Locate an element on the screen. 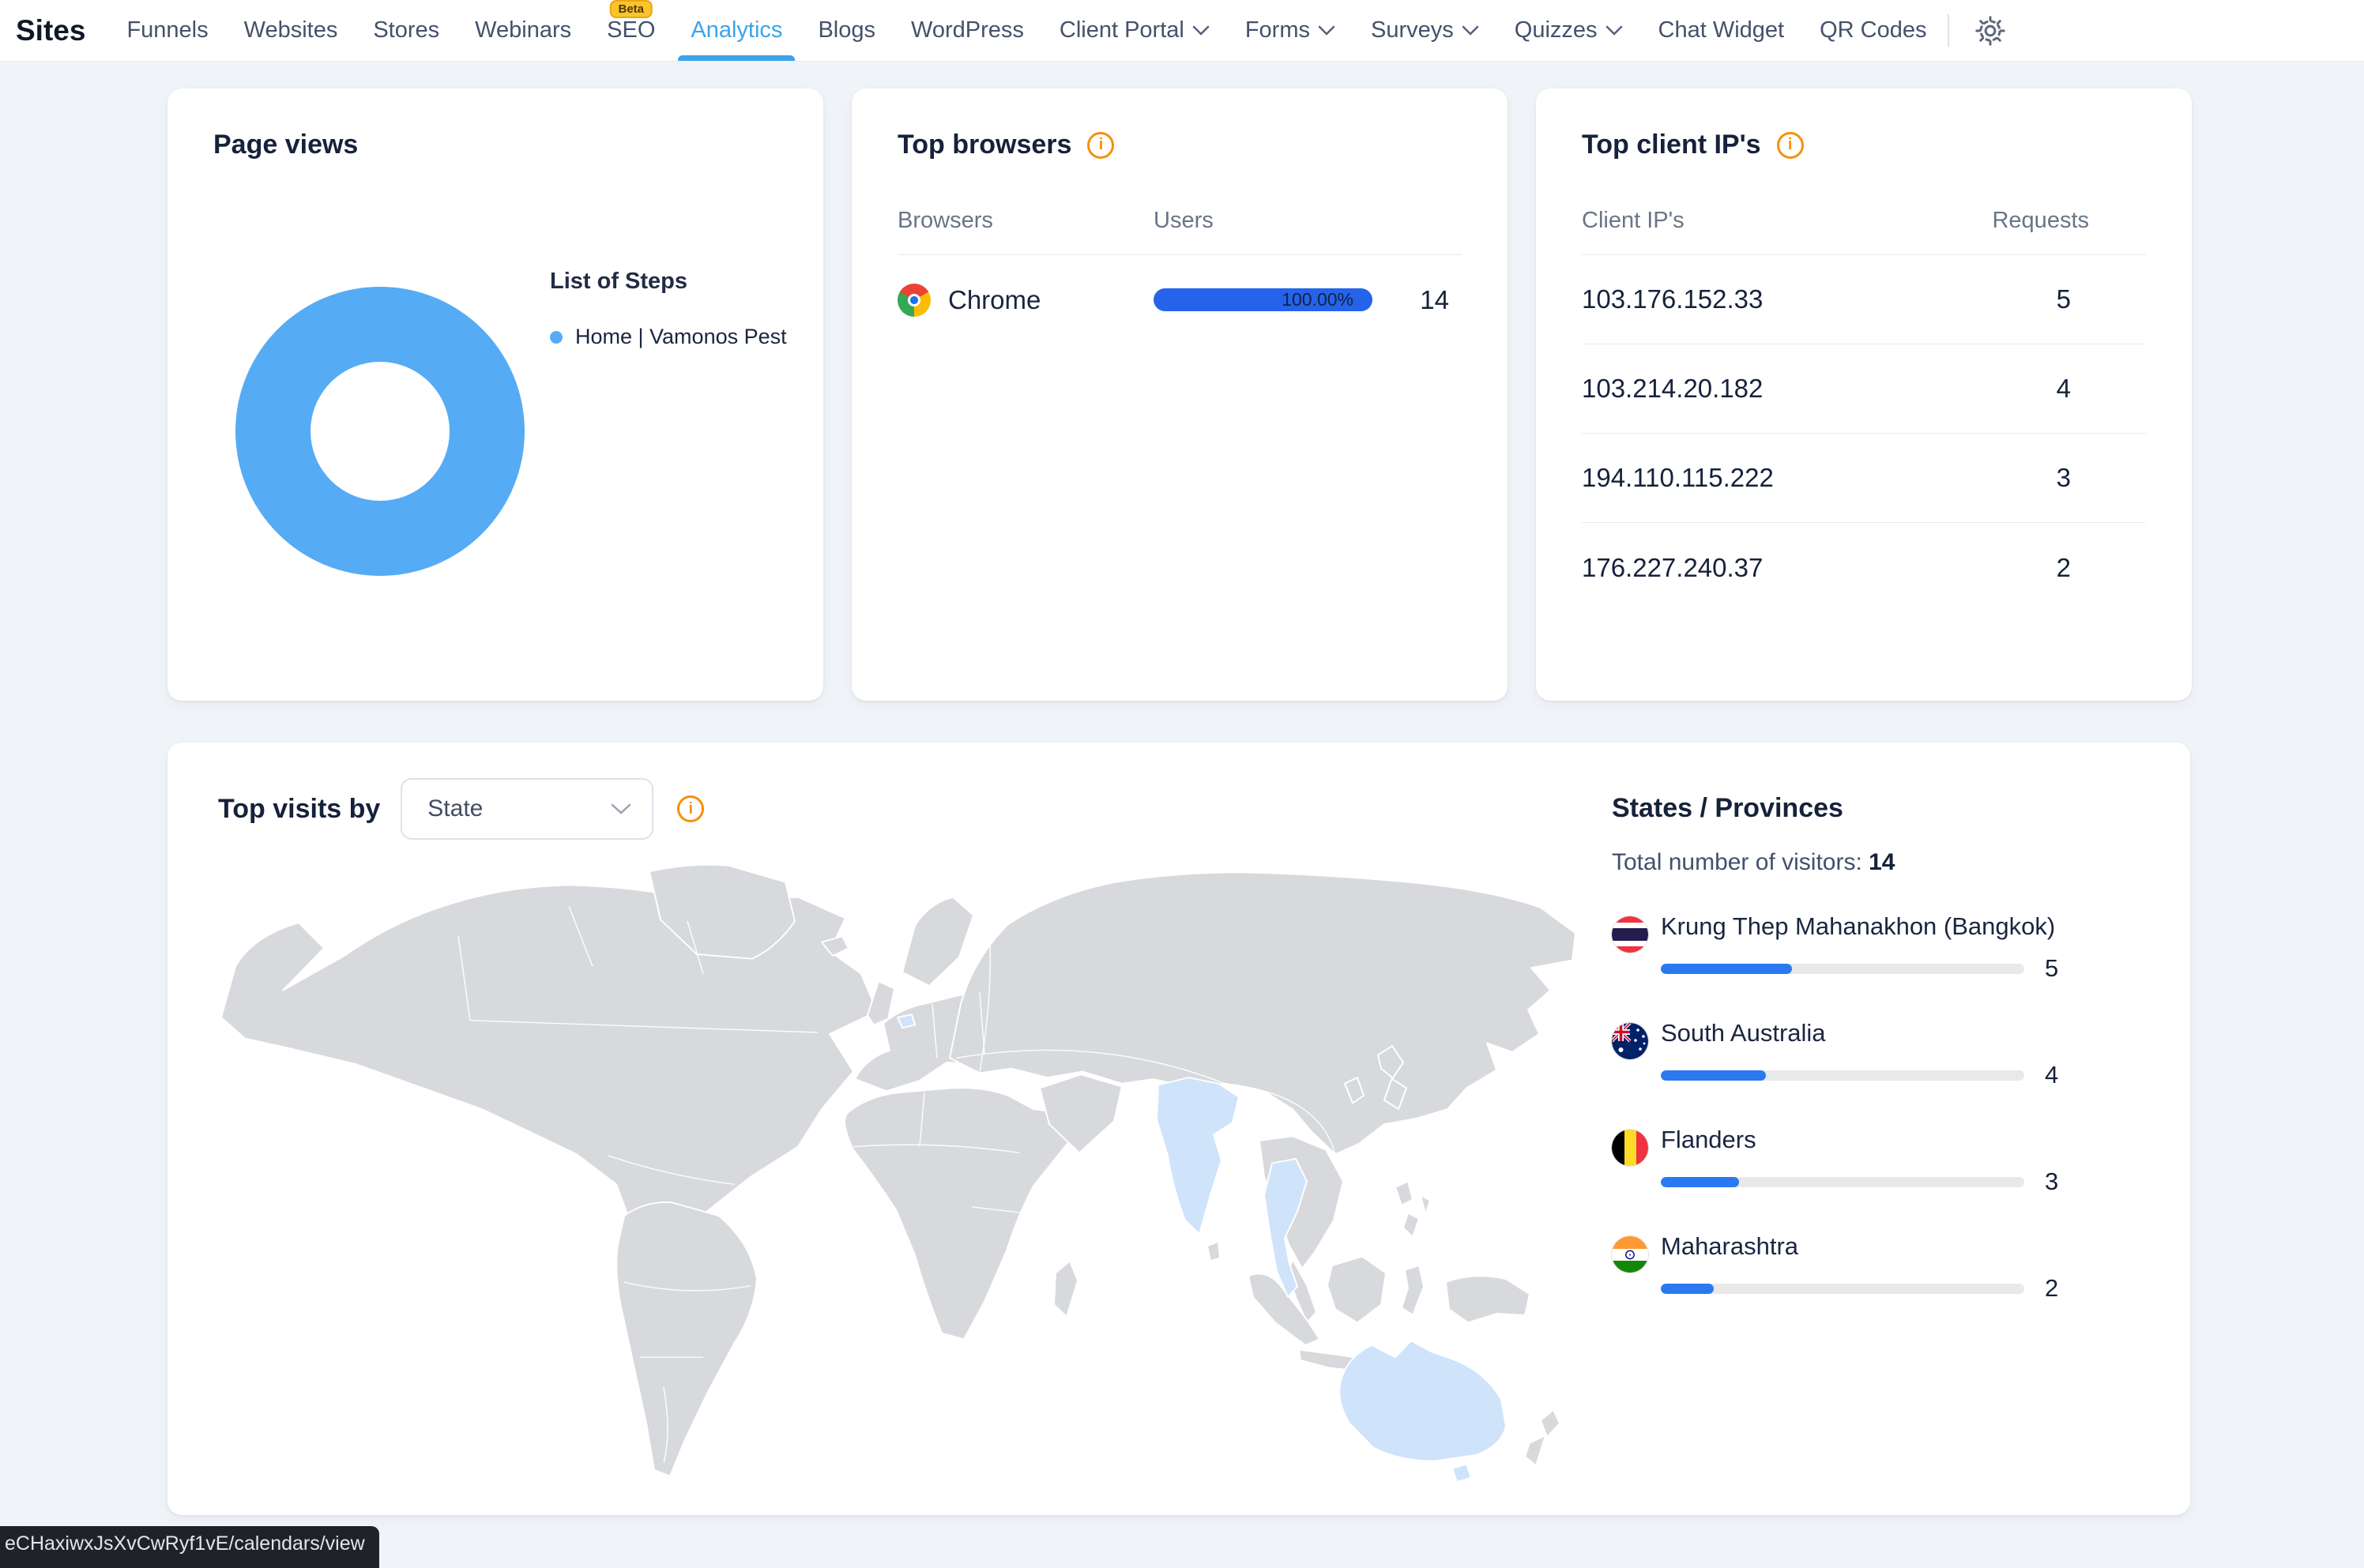  nav-item-label: Quizzes is located at coordinates (1556, 30).